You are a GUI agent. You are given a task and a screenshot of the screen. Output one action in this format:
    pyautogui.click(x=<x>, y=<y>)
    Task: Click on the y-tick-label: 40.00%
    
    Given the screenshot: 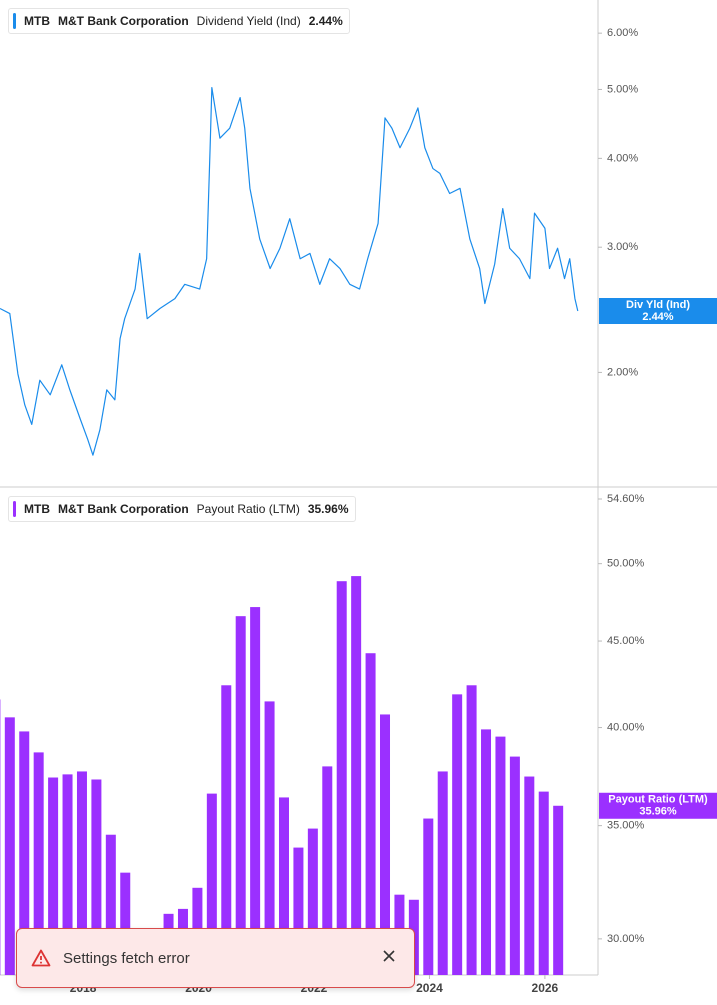 What is the action you would take?
    pyautogui.click(x=626, y=727)
    